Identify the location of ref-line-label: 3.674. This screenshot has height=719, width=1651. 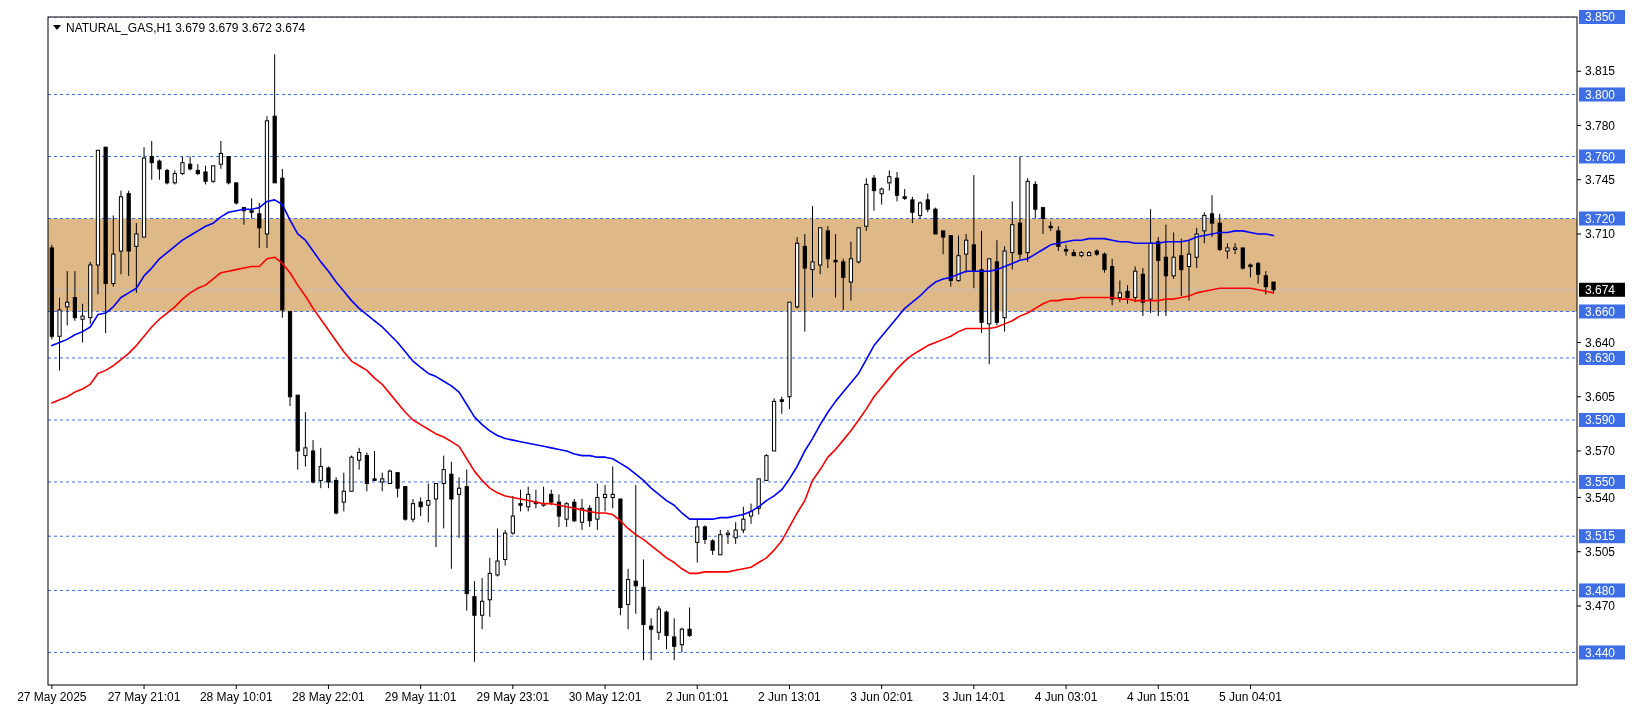
(1600, 289).